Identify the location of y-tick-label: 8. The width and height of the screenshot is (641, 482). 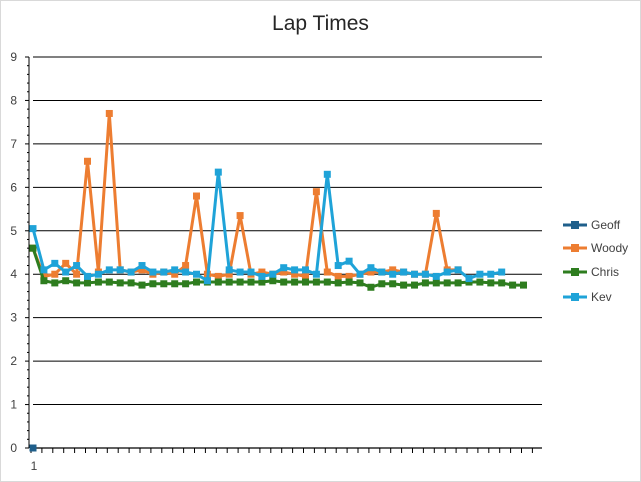
(13, 100).